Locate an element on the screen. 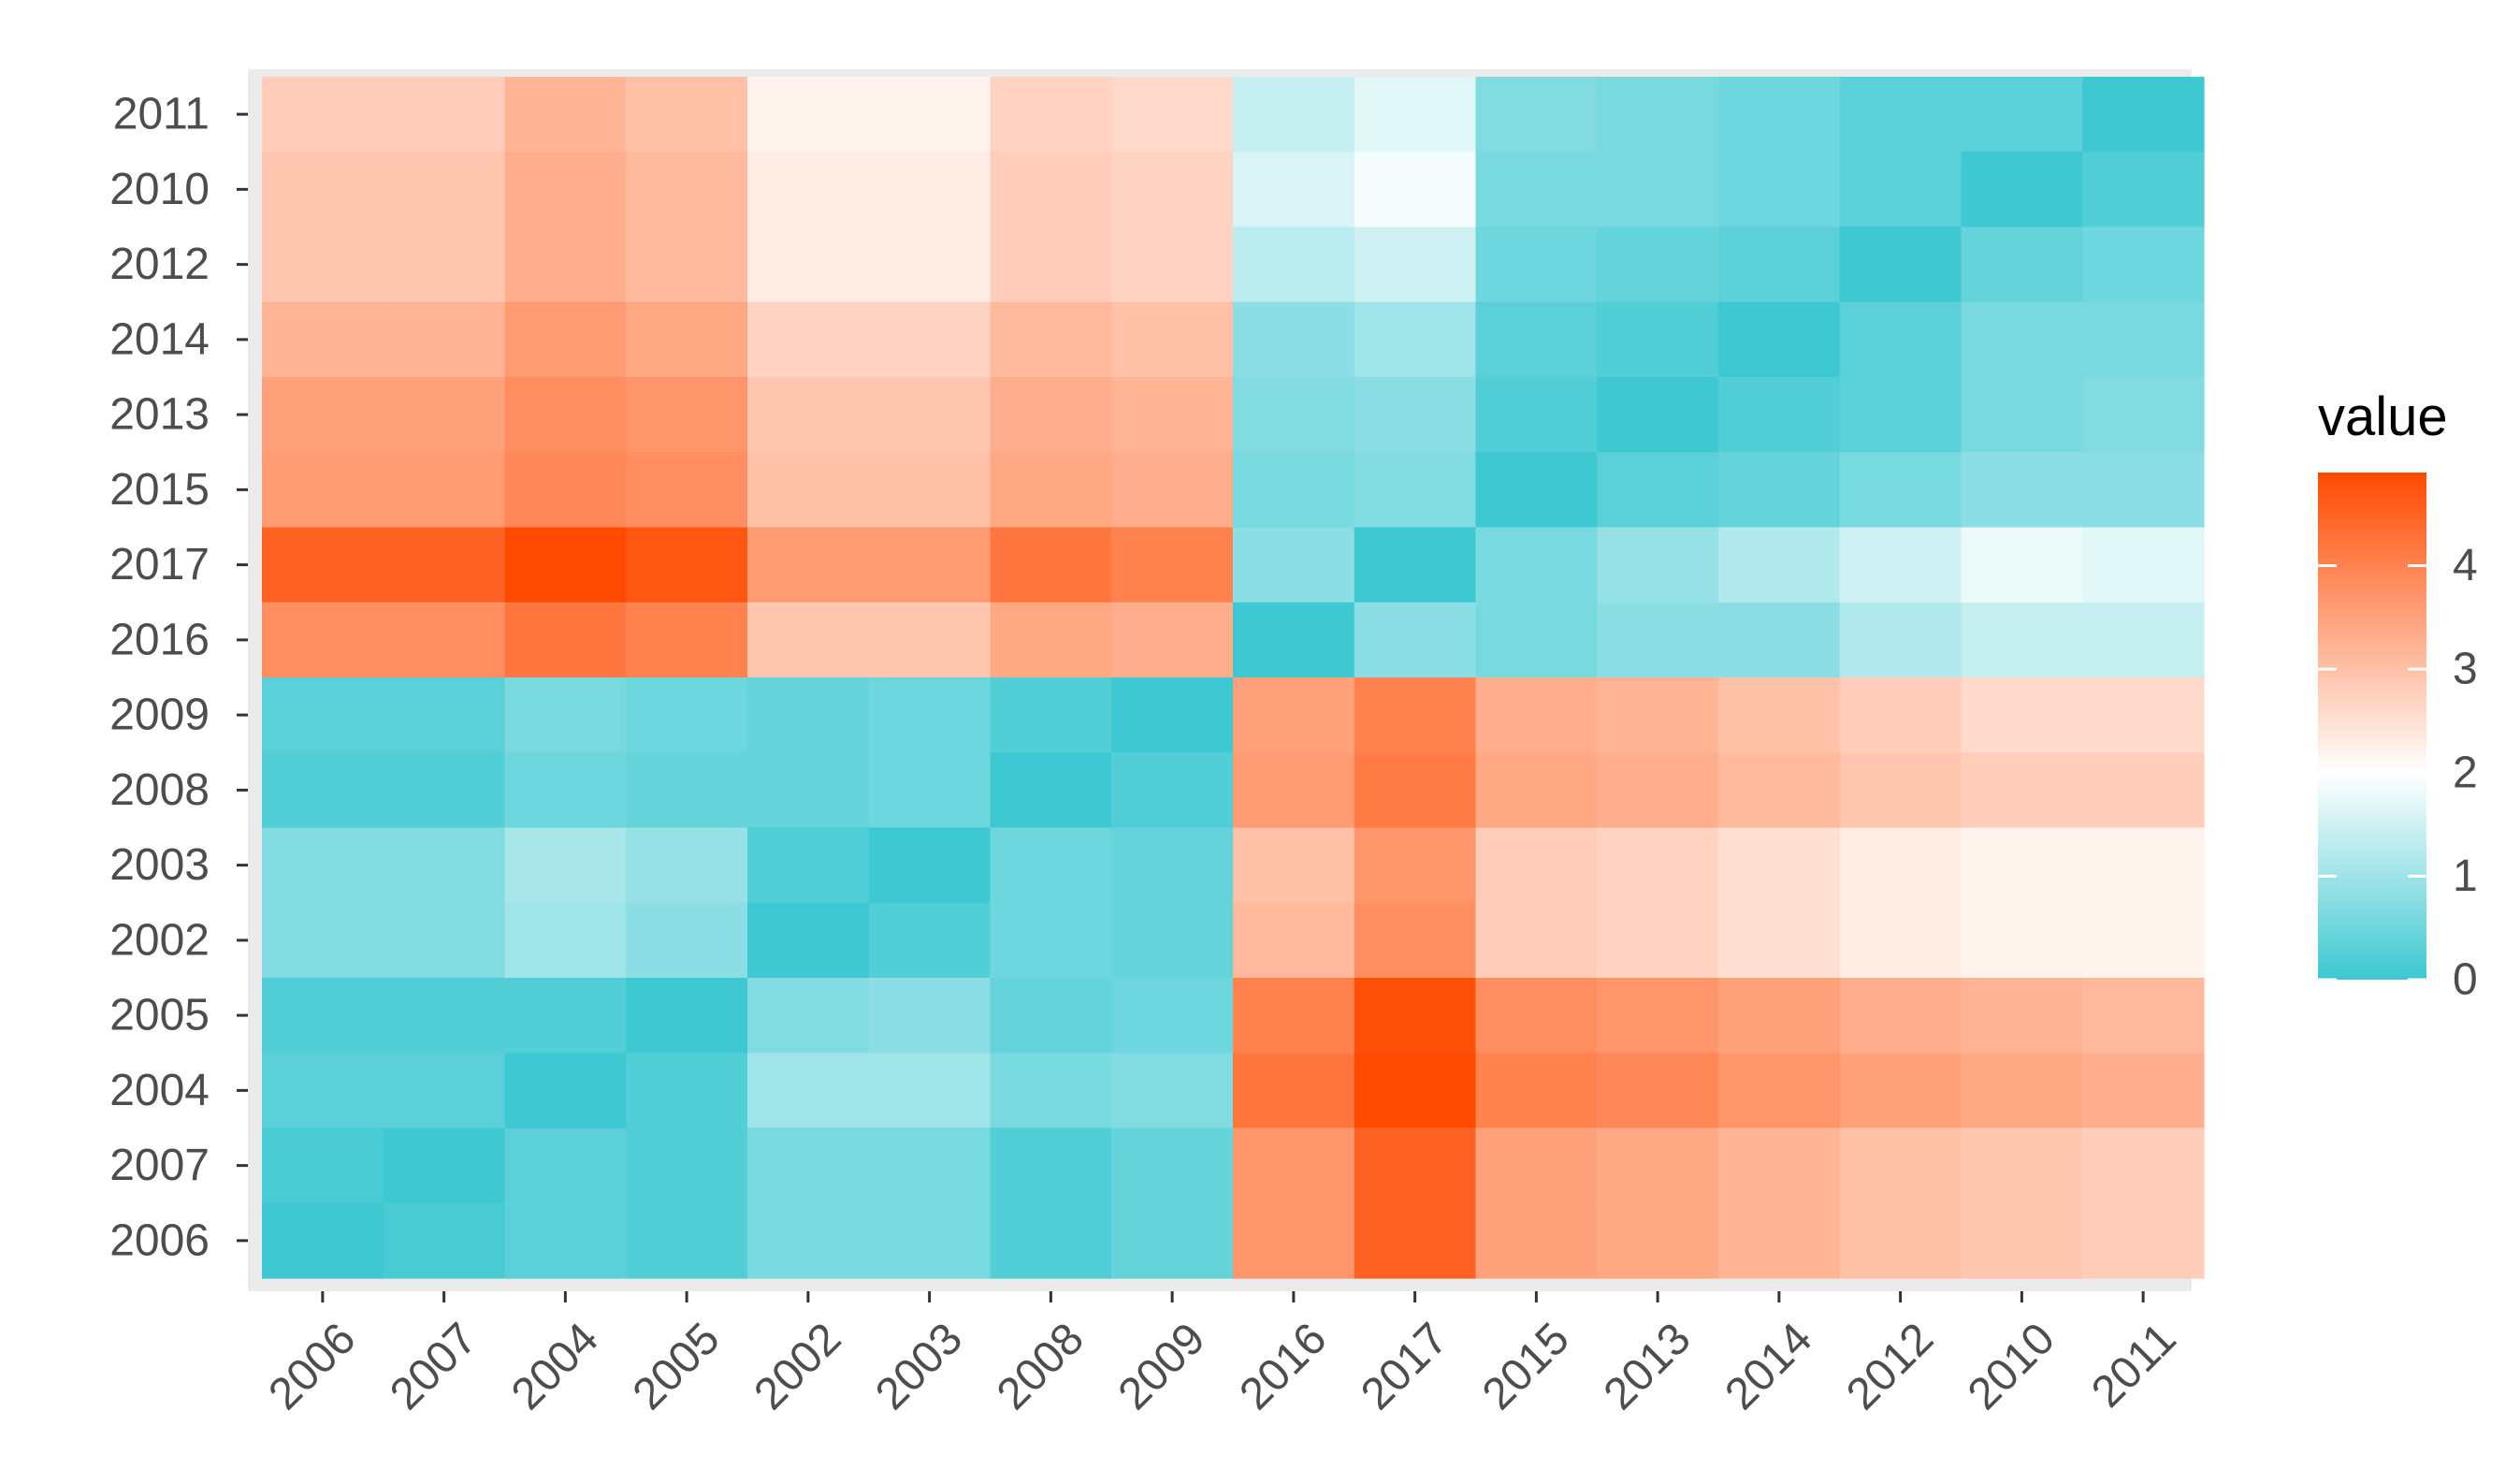 The width and height of the screenshot is (2520, 1484). y-tick-label: 2015 is located at coordinates (159, 490).